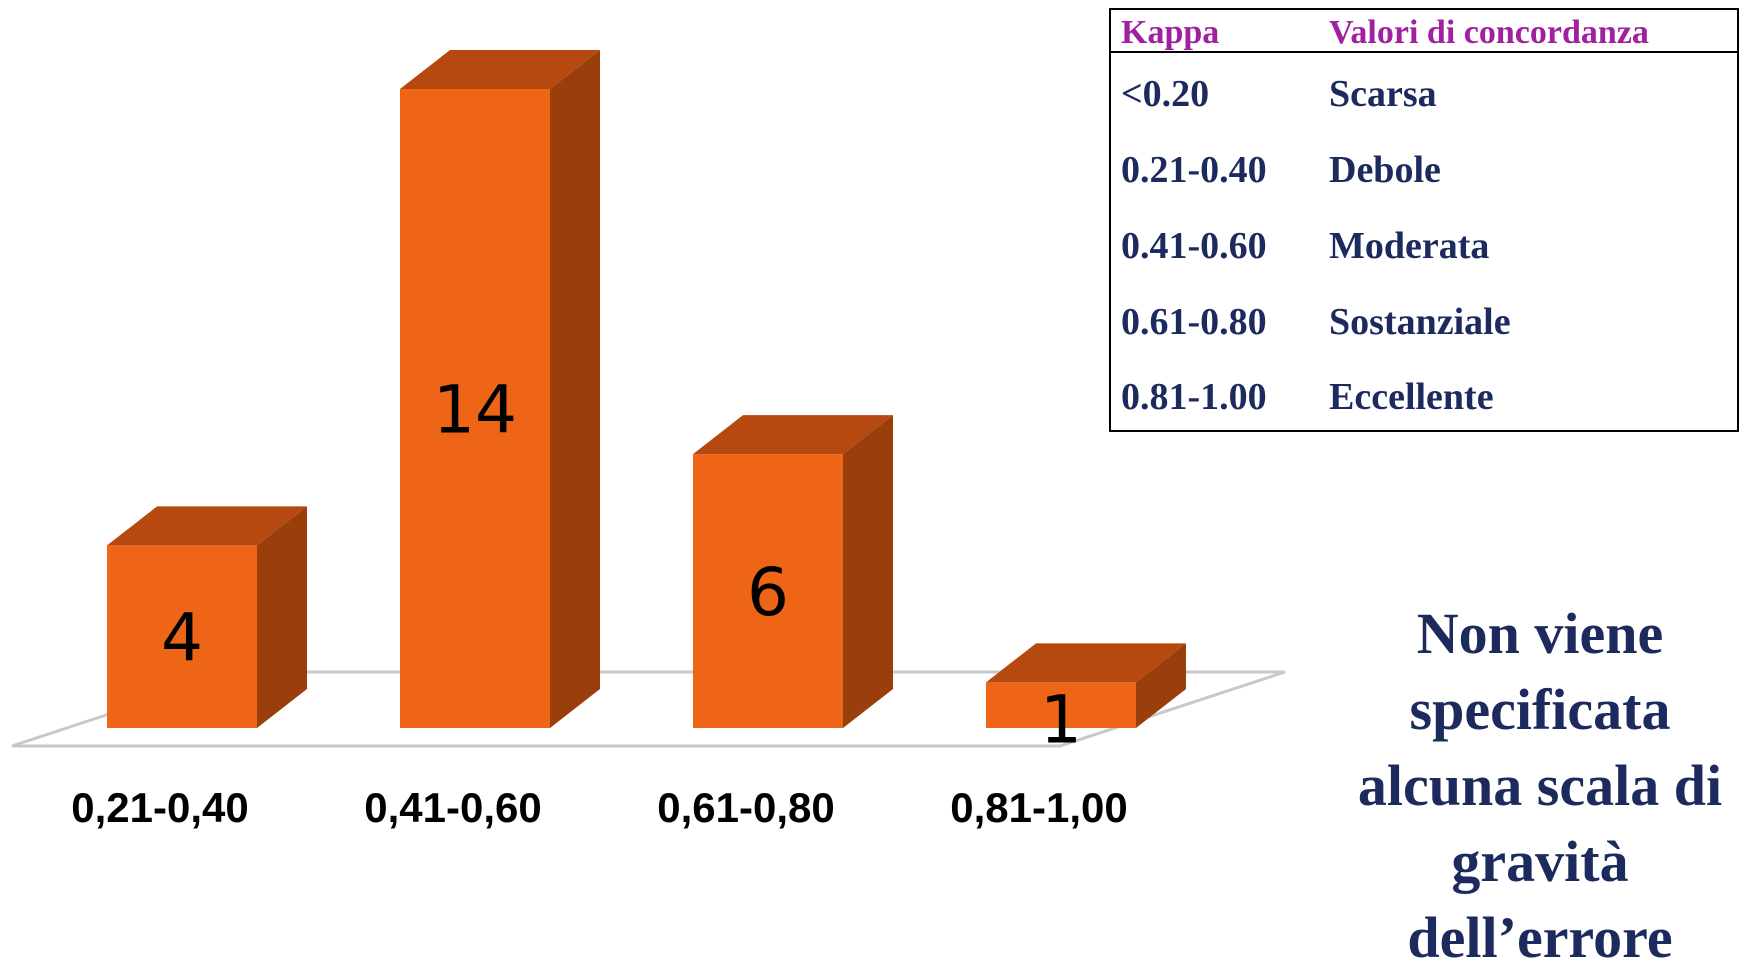  Describe the element at coordinates (745, 807) in the screenshot. I see `category-label: 0,61-0,80` at that location.